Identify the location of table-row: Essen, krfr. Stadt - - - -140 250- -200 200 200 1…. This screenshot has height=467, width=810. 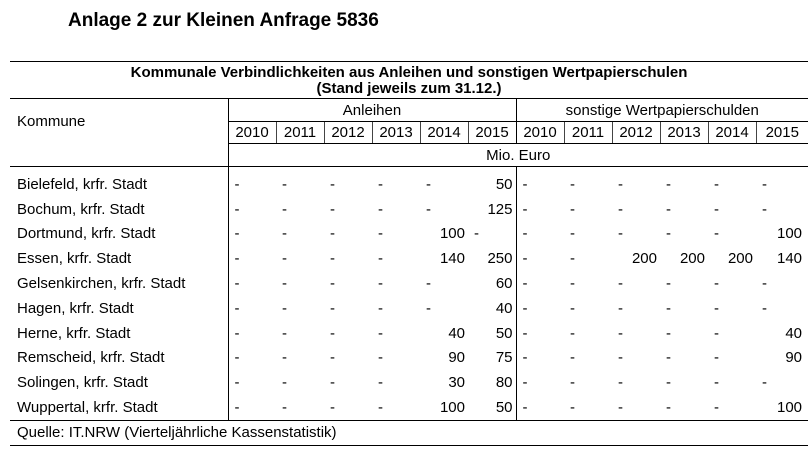
(409, 259).